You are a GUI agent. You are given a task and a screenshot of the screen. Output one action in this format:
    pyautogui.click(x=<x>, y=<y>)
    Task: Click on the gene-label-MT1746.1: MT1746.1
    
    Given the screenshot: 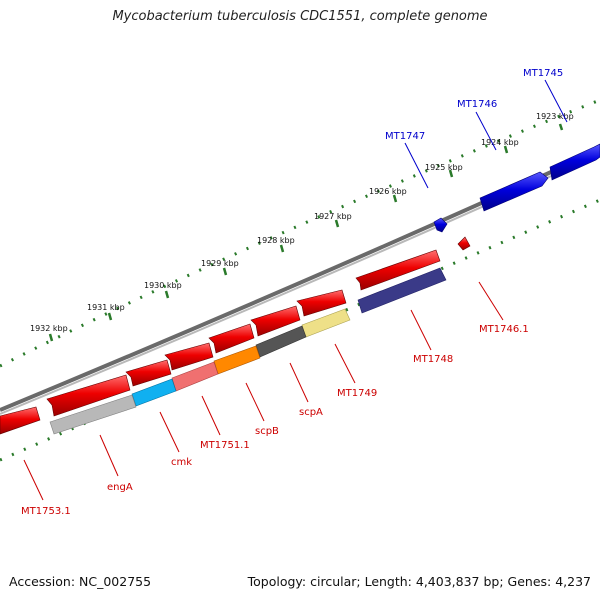 What is the action you would take?
    pyautogui.click(x=504, y=329)
    